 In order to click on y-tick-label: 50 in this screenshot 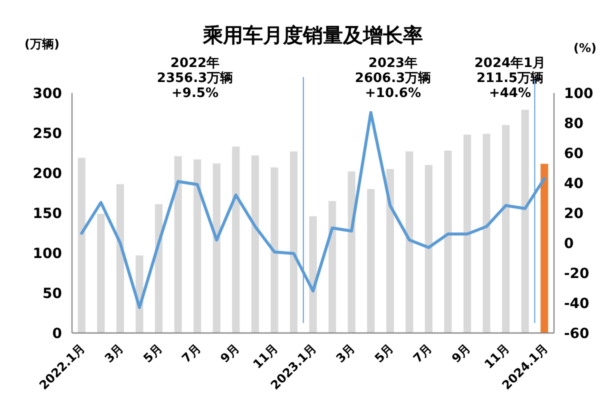, I will do `click(52, 294)`.